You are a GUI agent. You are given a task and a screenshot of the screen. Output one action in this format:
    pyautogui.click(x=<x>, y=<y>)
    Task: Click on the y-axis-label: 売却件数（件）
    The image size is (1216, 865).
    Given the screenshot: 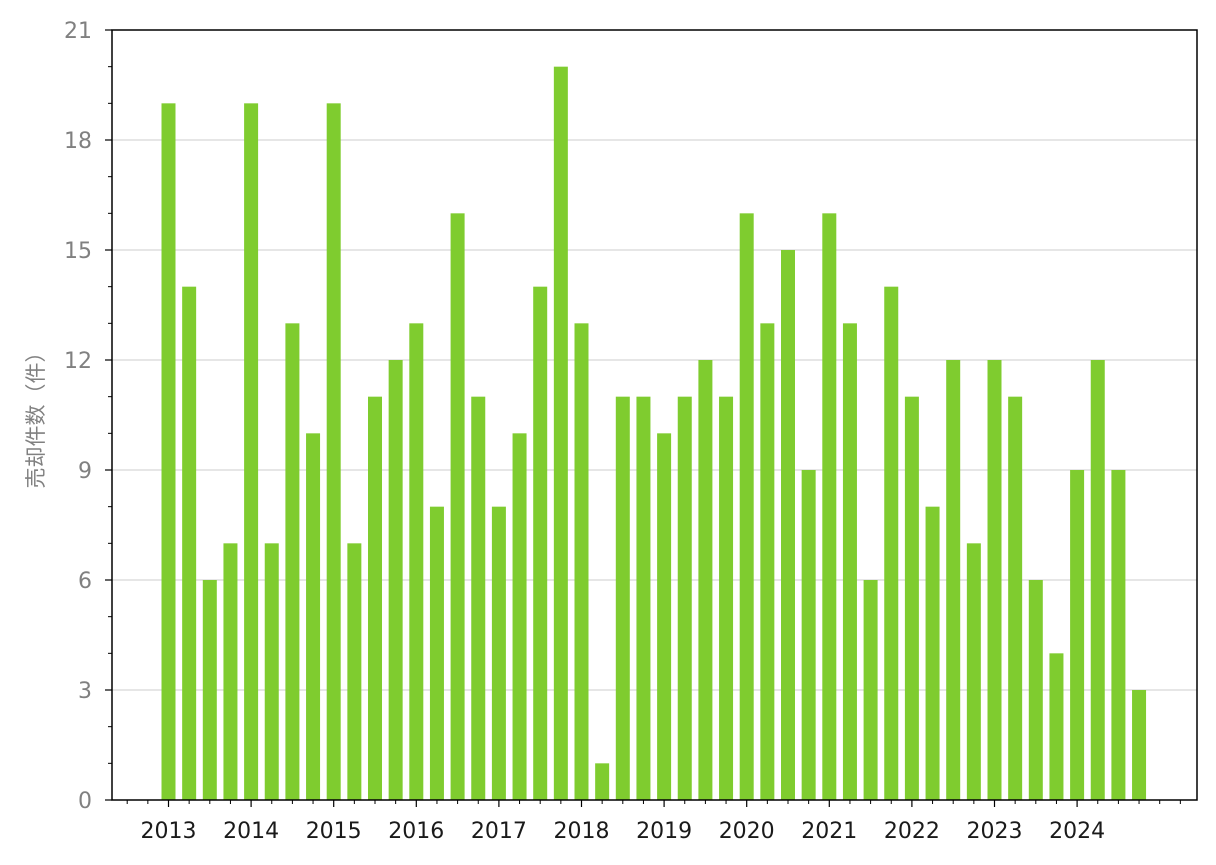 What is the action you would take?
    pyautogui.click(x=36, y=415)
    